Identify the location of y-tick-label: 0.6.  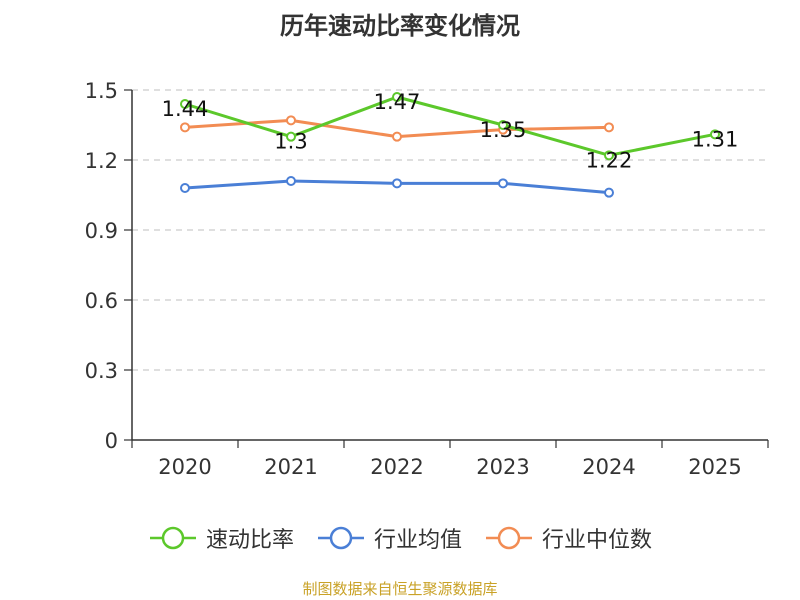
(101, 301).